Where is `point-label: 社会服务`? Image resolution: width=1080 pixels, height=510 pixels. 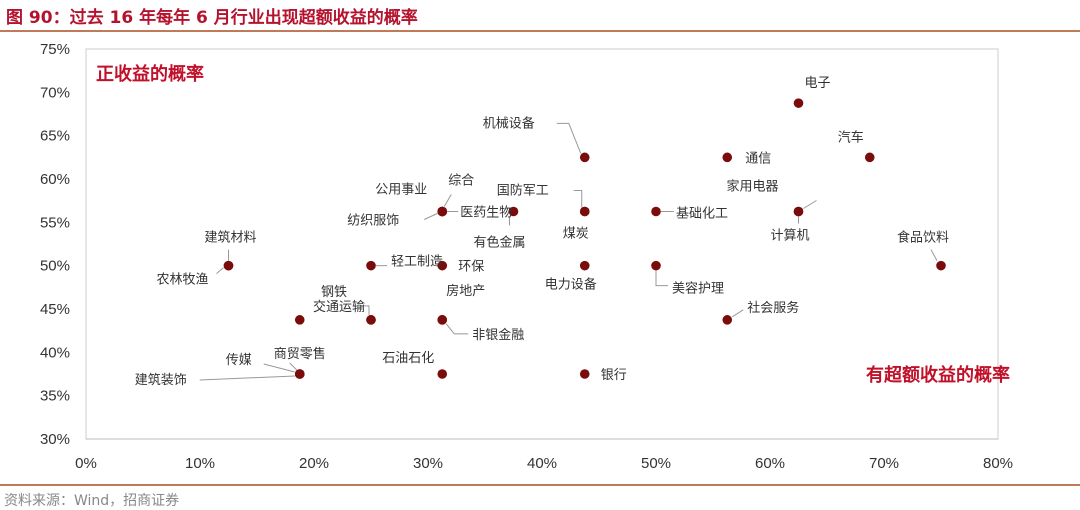 point-label: 社会服务 is located at coordinates (773, 308).